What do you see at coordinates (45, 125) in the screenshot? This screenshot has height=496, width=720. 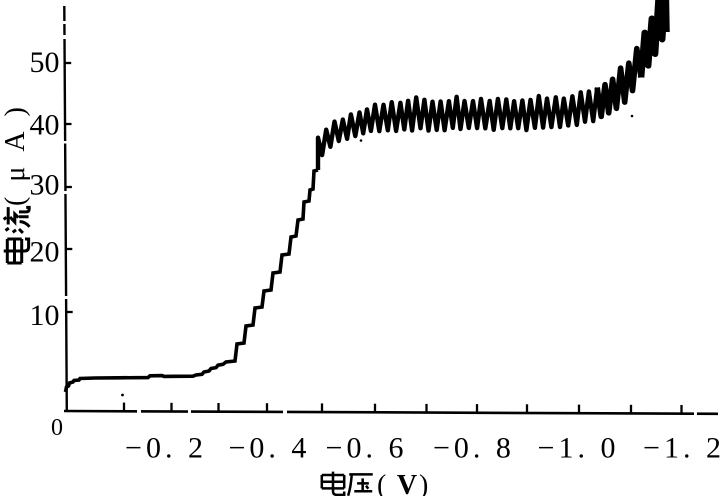 I see `svg-text: 40` at bounding box center [45, 125].